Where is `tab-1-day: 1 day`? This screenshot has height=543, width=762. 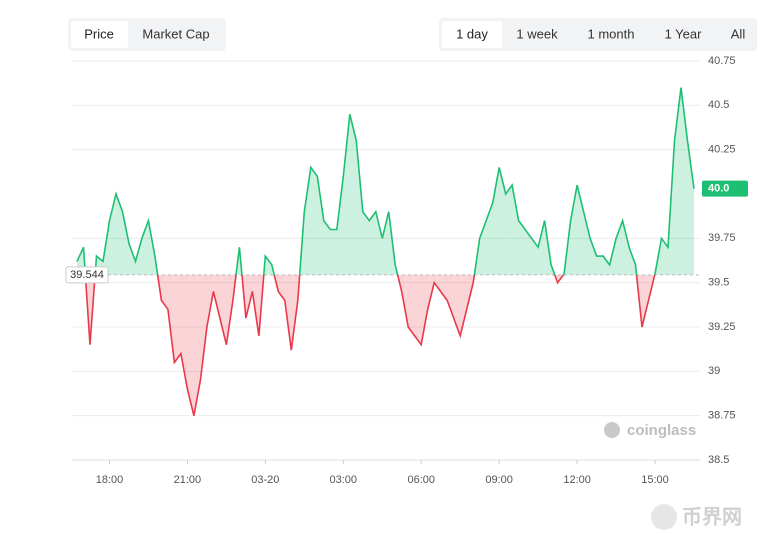 tab-1-day: 1 day is located at coordinates (472, 33).